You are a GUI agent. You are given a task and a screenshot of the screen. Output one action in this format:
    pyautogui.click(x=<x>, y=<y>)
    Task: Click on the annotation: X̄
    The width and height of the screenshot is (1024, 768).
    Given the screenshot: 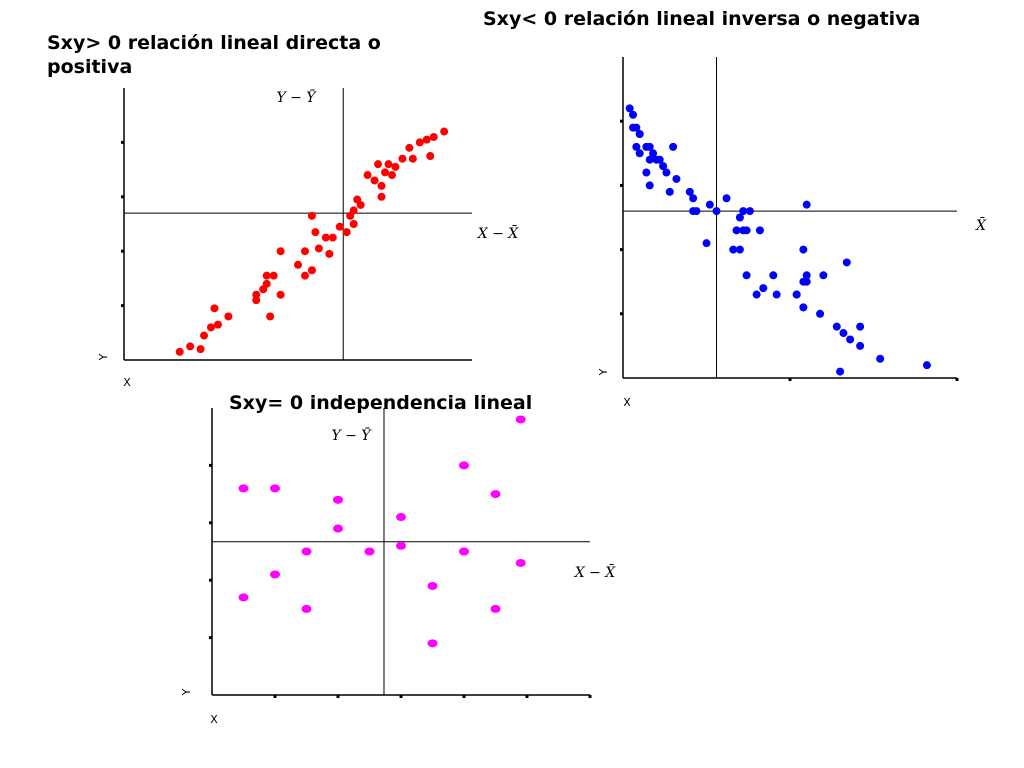 What is the action you would take?
    pyautogui.click(x=981, y=225)
    